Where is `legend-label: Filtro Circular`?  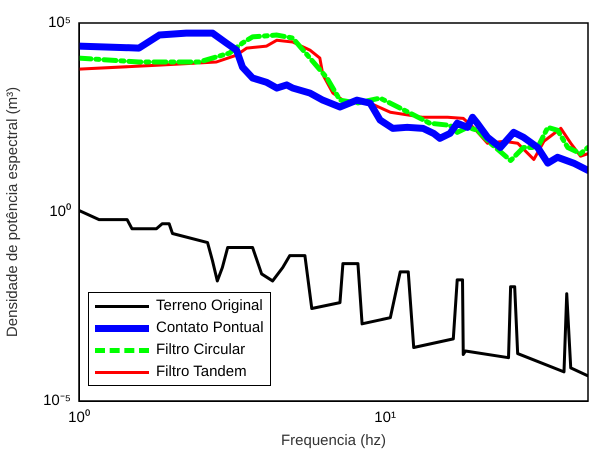 legend-label: Filtro Circular is located at coordinates (201, 350).